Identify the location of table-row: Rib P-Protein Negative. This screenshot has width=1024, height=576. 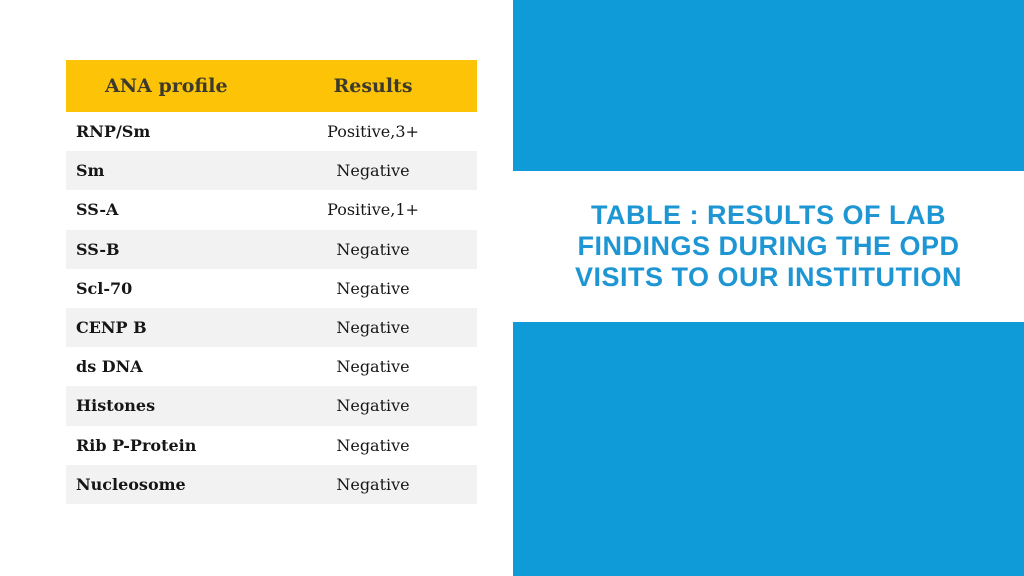
(271, 445).